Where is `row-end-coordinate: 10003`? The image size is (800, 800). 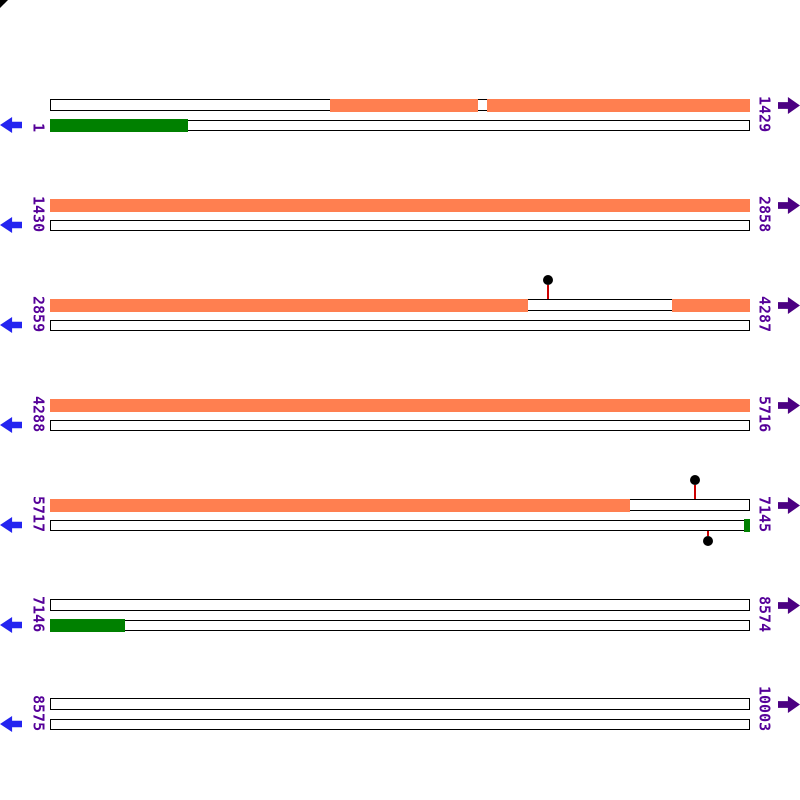
row-end-coordinate: 10003 is located at coordinates (764, 707).